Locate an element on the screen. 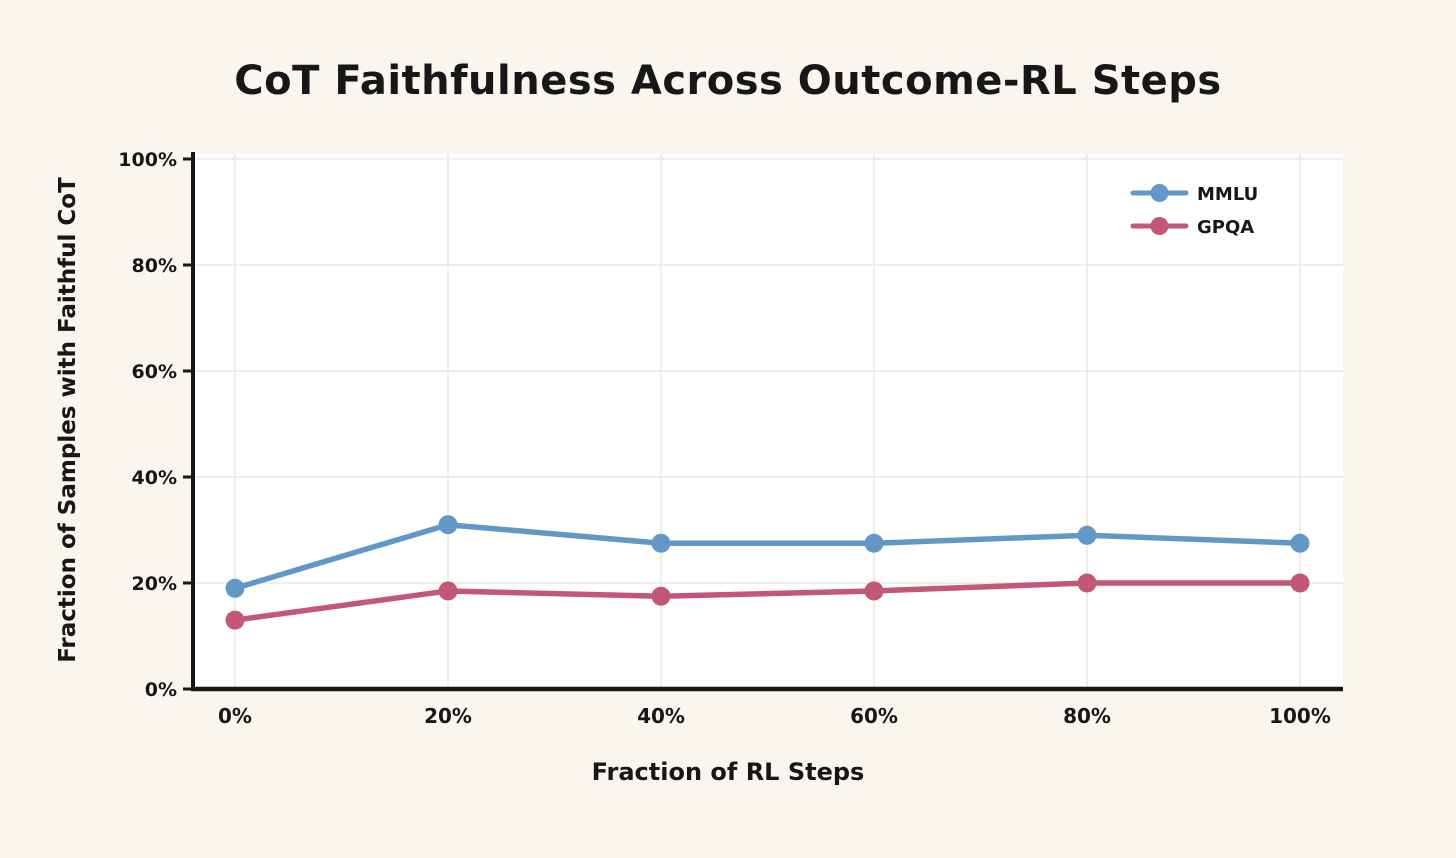 This screenshot has width=1456, height=858. legend-item-gpqa: GPQA is located at coordinates (1192, 227).